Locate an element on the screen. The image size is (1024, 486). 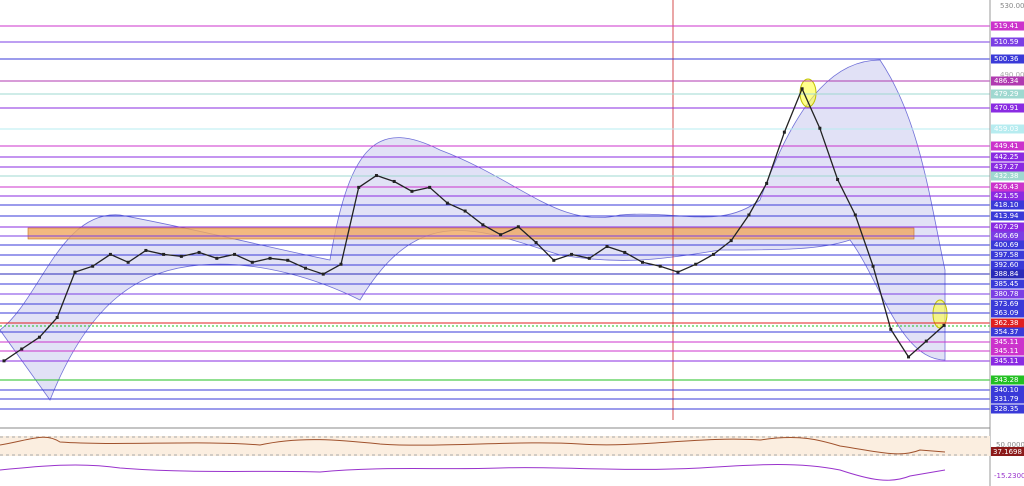
supply-zone is located at coordinates (471, 233).